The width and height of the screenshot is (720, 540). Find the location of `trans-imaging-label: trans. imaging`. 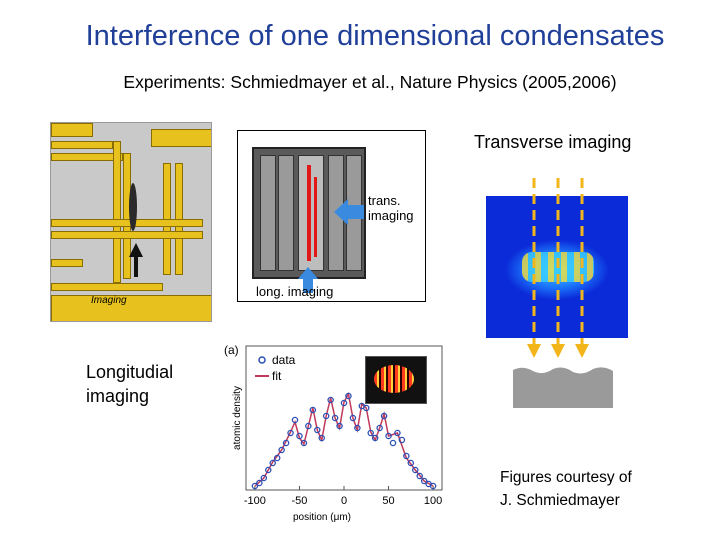

trans-imaging-label: trans. imaging is located at coordinates (391, 208).